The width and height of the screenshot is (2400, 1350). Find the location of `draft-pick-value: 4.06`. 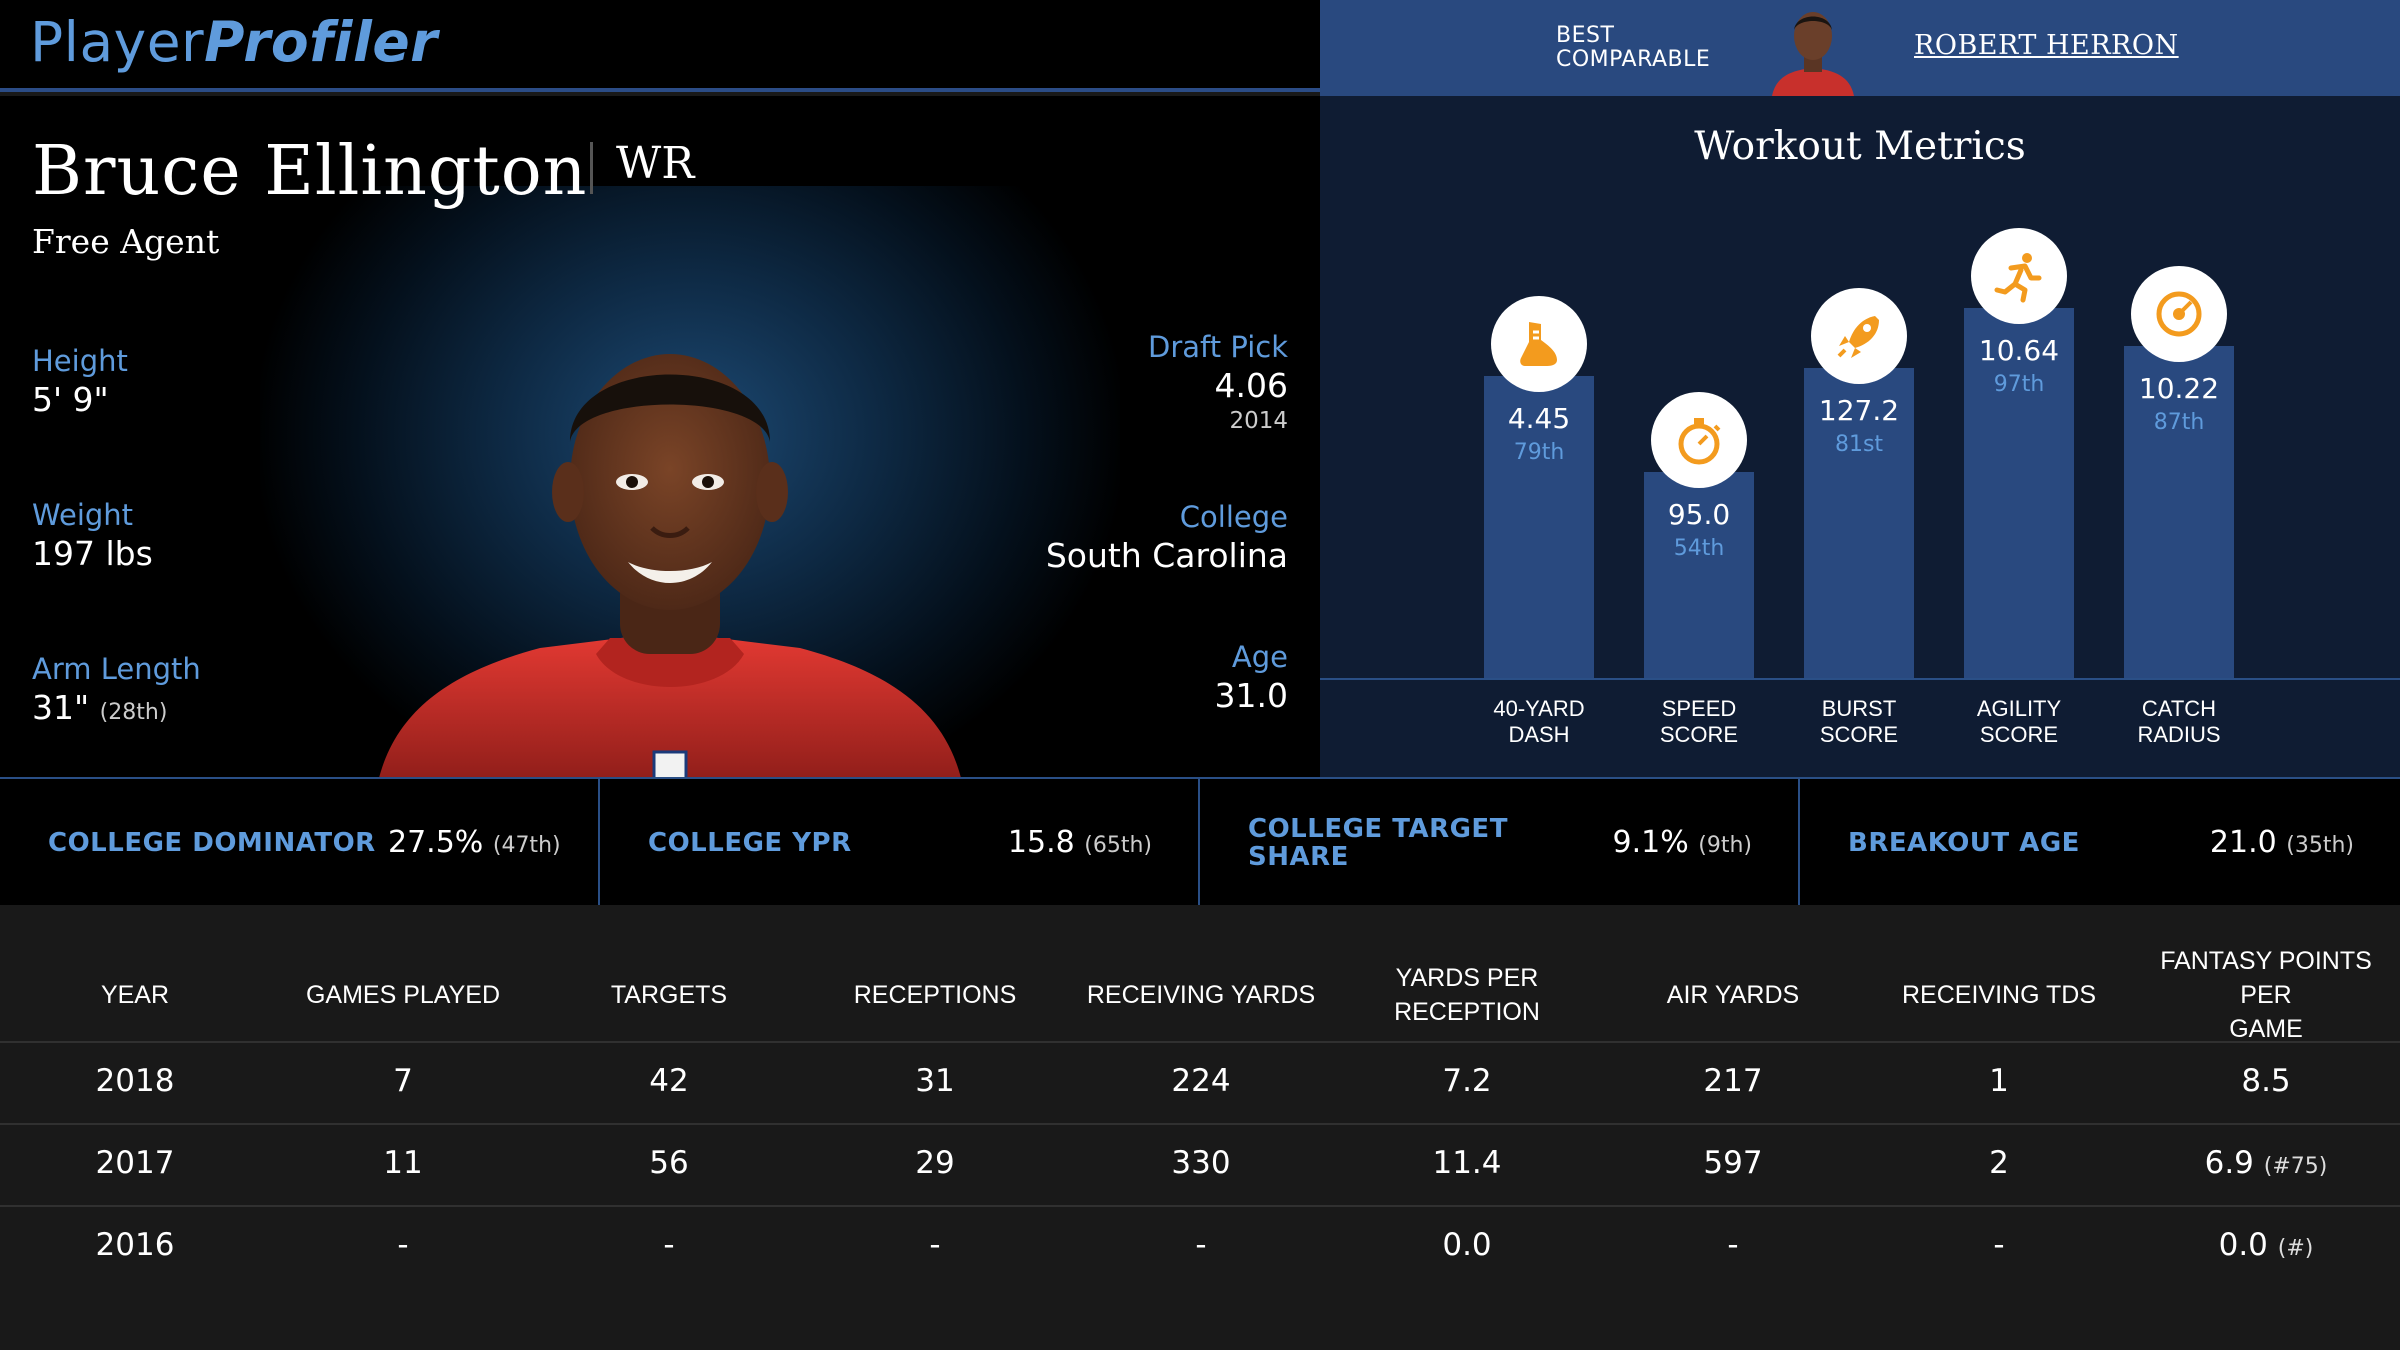

draft-pick-value: 4.06 is located at coordinates (1251, 385).